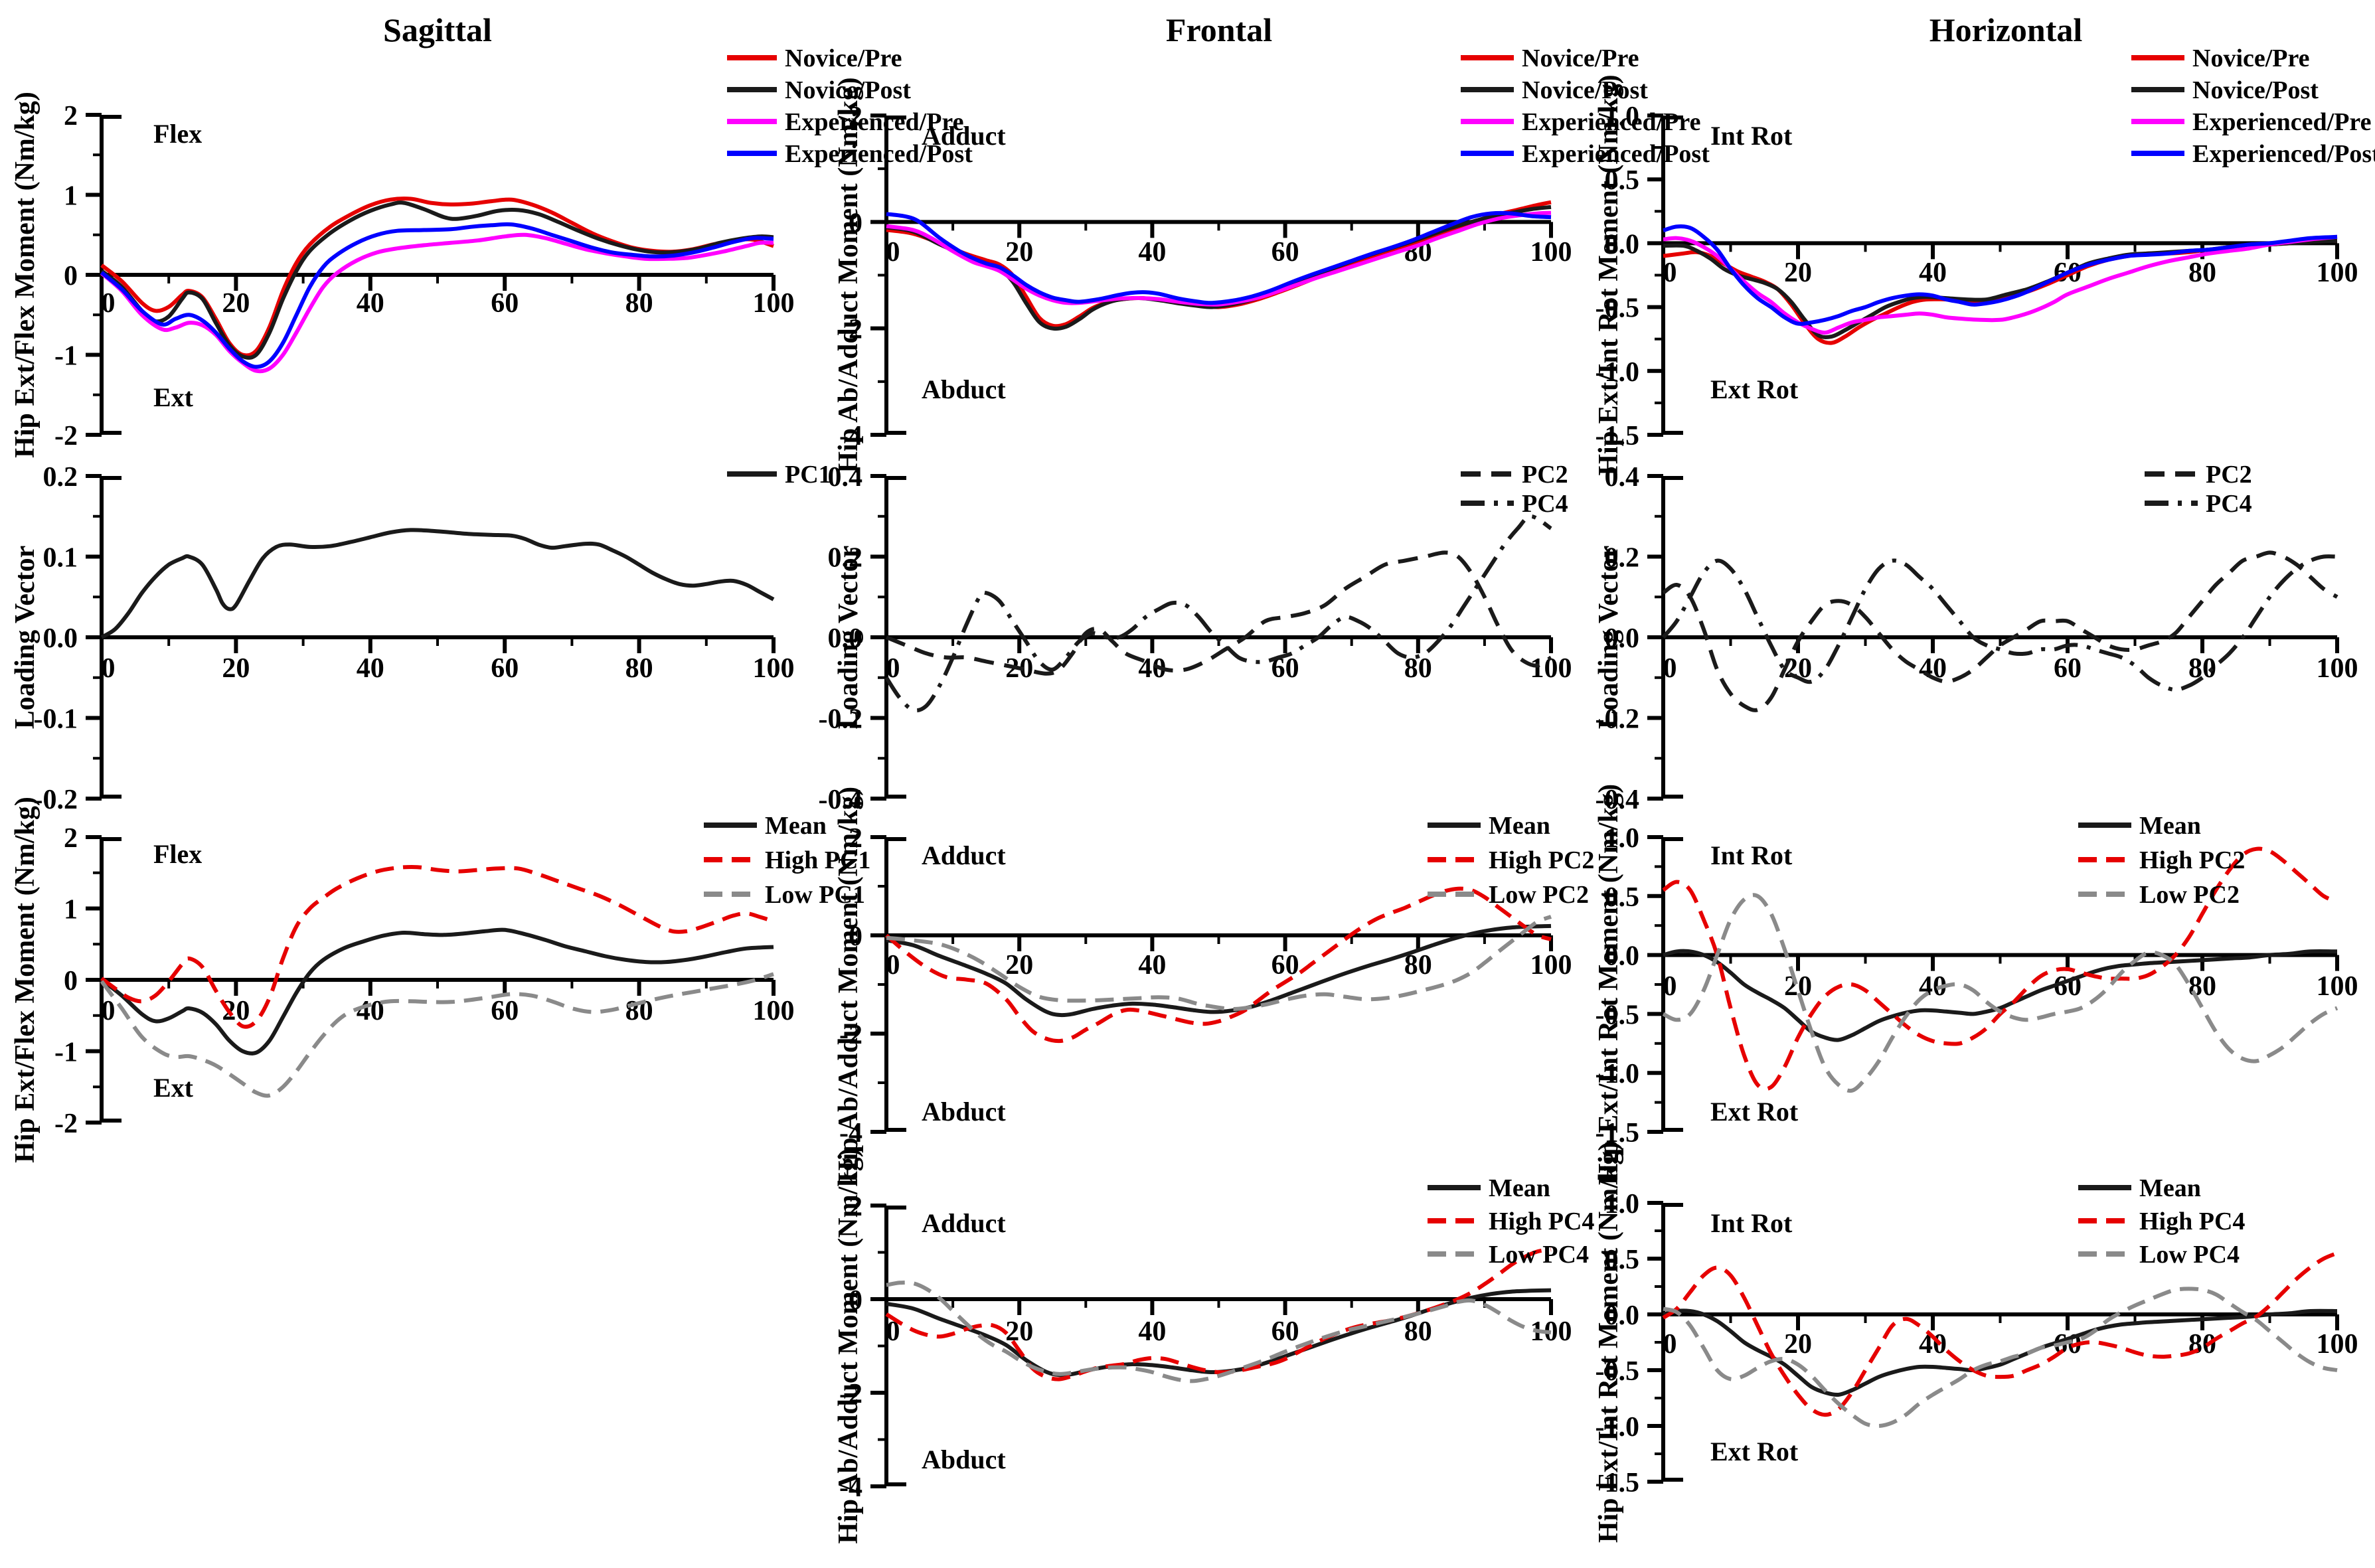 Image resolution: width=2375 pixels, height=1568 pixels. Describe the element at coordinates (2192, 1221) in the screenshot. I see `legend-label: High PC4` at that location.